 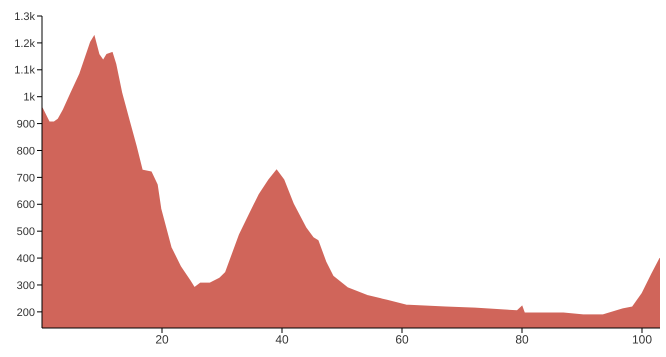 I want to click on x-tick-label: 20, so click(x=162, y=339).